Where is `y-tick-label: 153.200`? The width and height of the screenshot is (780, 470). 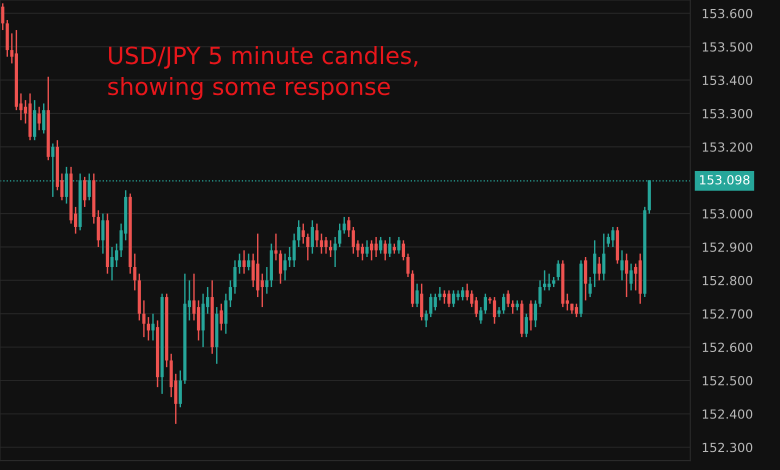 y-tick-label: 153.200 is located at coordinates (727, 147).